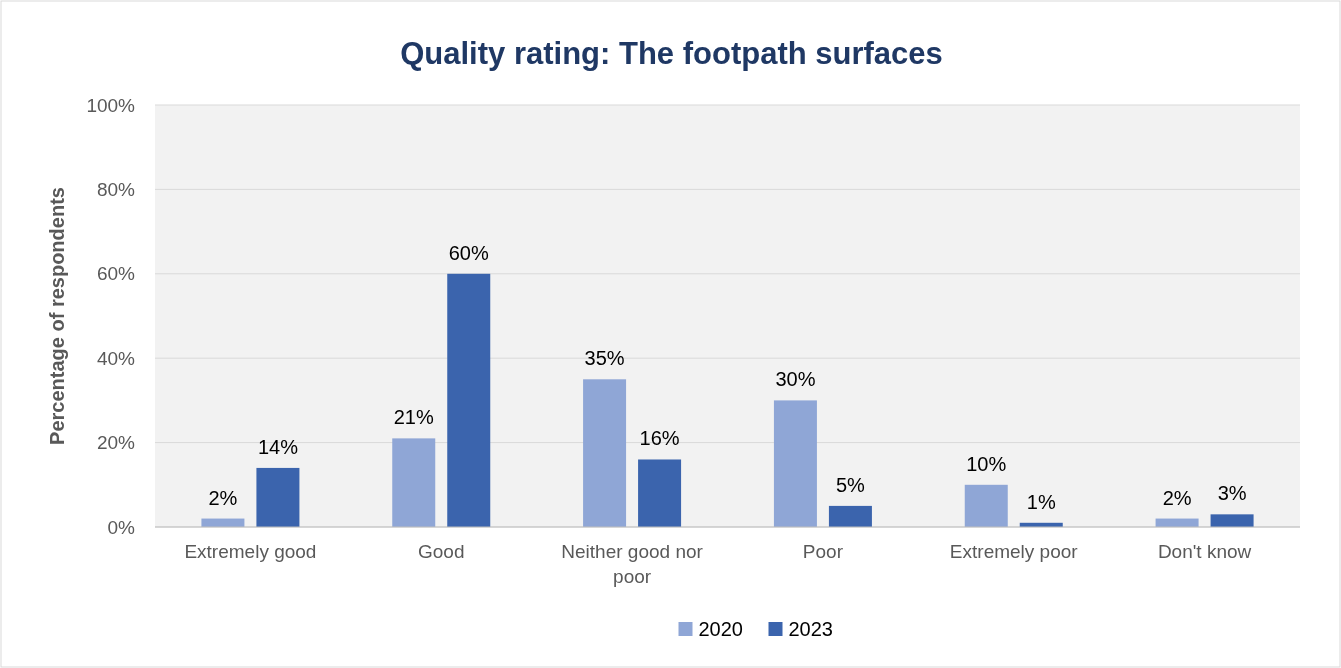 This screenshot has width=1341, height=668. I want to click on legend-label: 2020, so click(720, 629).